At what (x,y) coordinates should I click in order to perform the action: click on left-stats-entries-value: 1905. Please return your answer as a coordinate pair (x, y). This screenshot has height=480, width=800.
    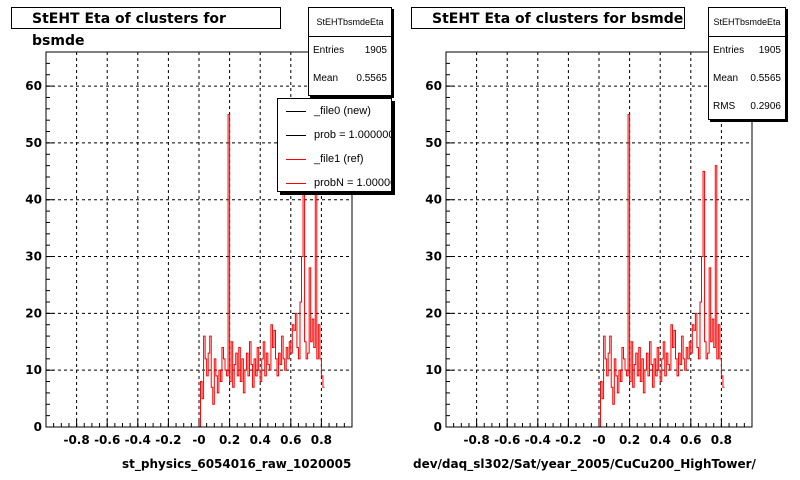
    Looking at the image, I should click on (375, 50).